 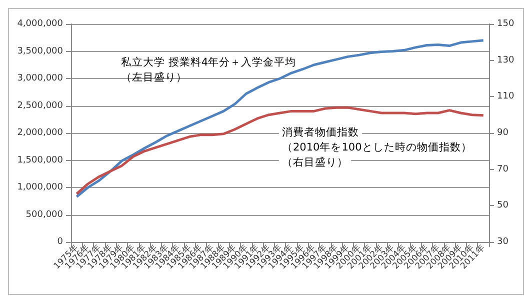 What do you see at coordinates (505, 60) in the screenshot?
I see `y2-tick-label: 130` at bounding box center [505, 60].